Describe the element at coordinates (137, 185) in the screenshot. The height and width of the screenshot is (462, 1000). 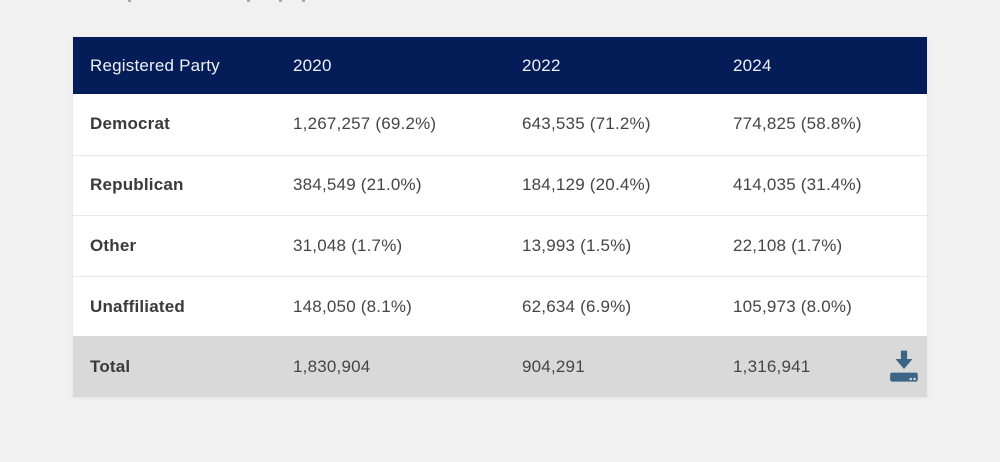
I see `party-label: Republican` at that location.